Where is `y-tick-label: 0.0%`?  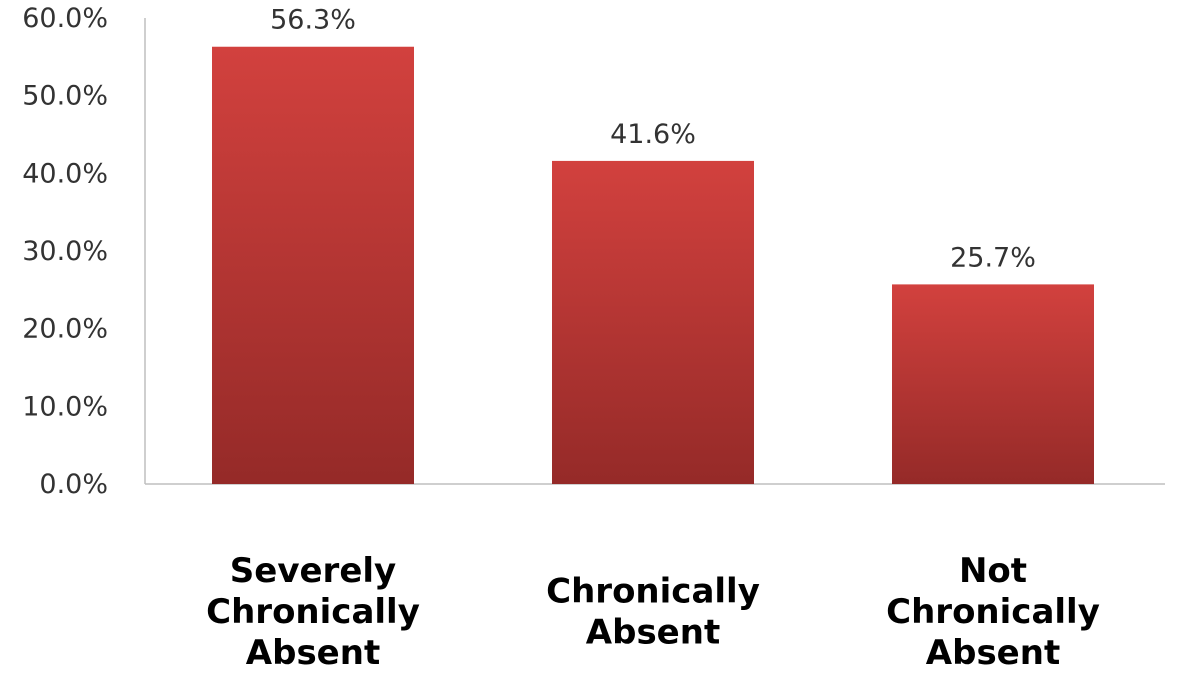
y-tick-label: 0.0% is located at coordinates (73, 484).